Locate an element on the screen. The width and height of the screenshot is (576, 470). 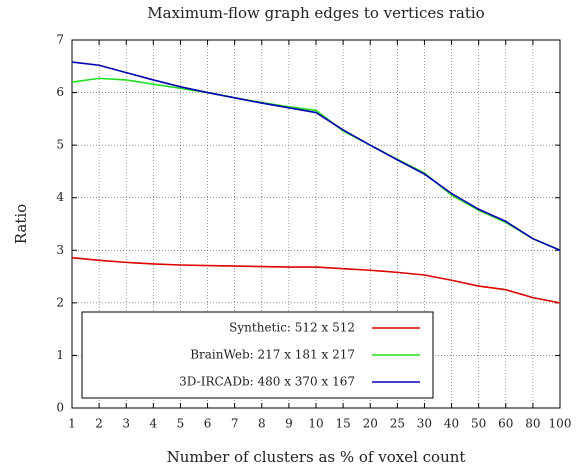
x-tick-label: 9 is located at coordinates (289, 424).